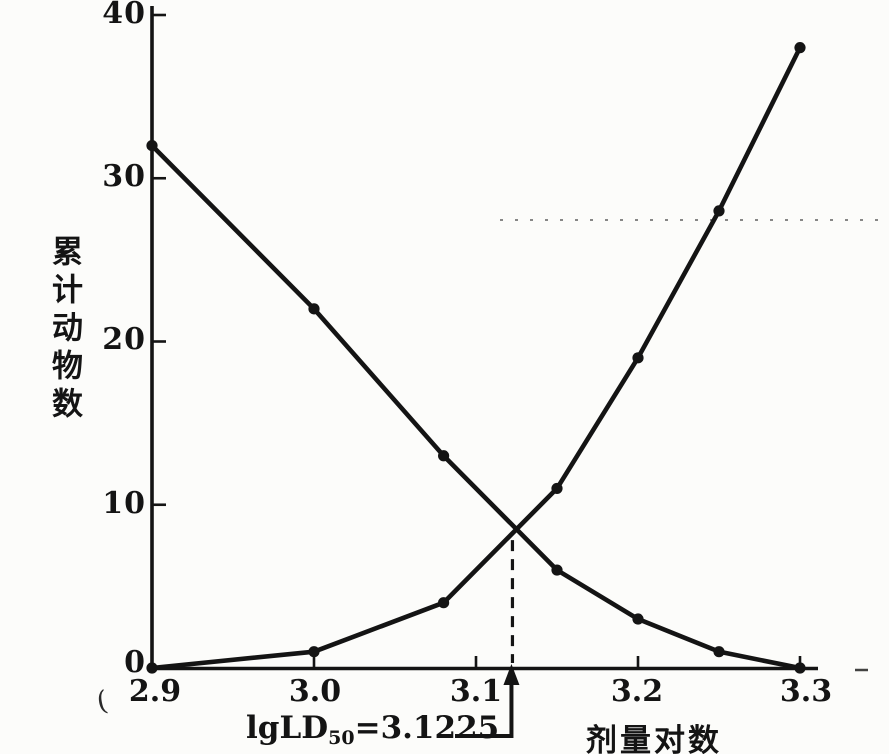  I want to click on x-tick-3p3: 3.3, so click(806, 691).